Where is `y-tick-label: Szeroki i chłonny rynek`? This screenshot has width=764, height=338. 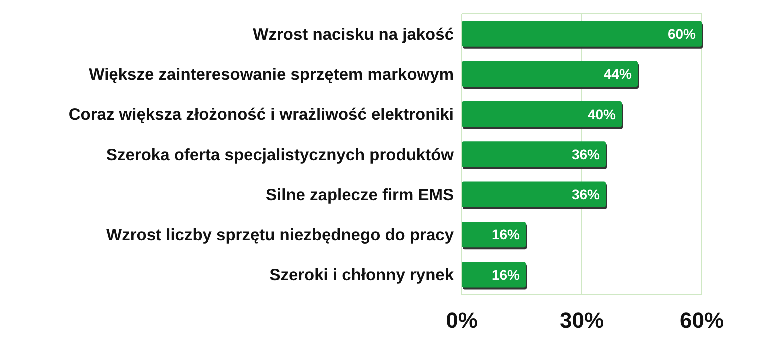
y-tick-label: Szeroki i chłonny rynek is located at coordinates (362, 275).